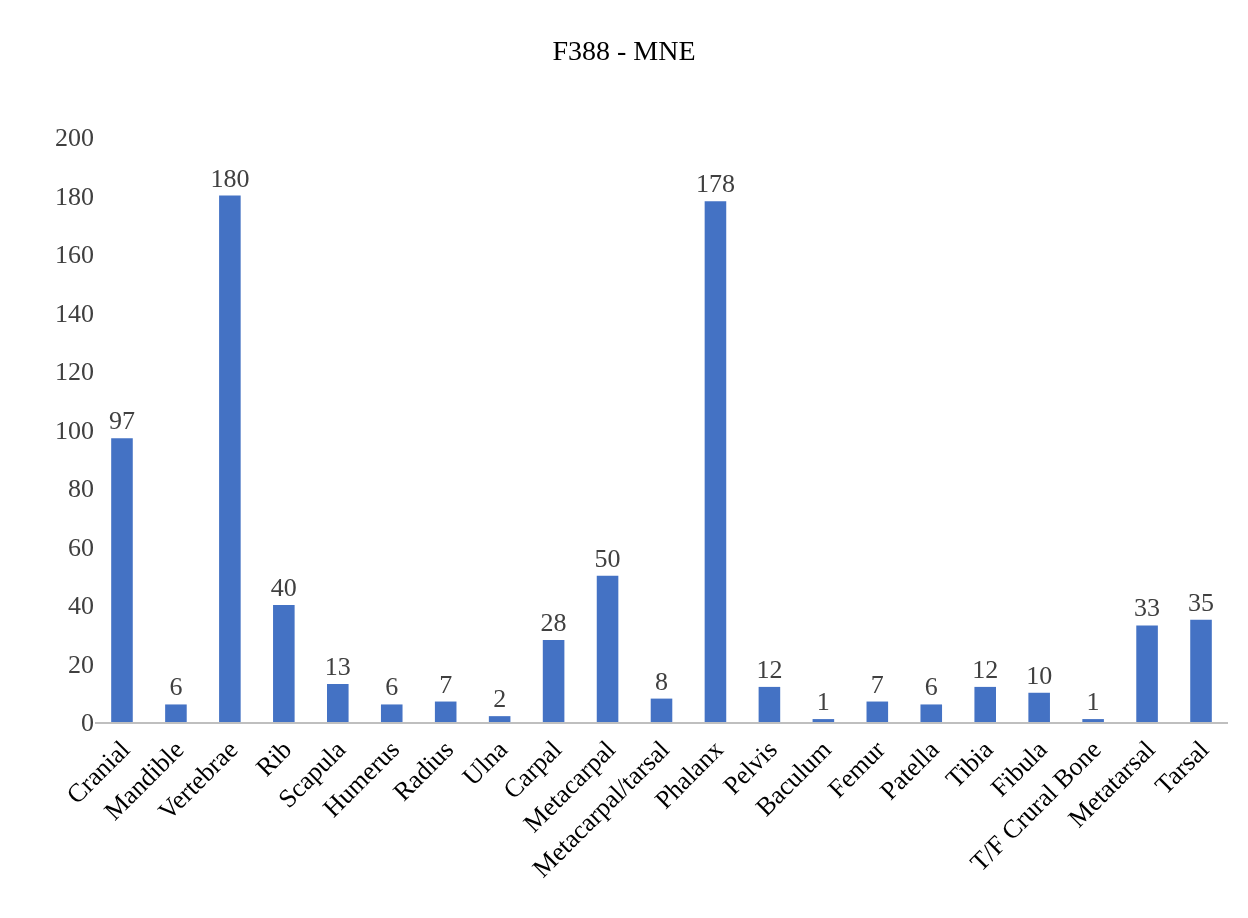 This screenshot has width=1248, height=918. Describe the element at coordinates (74, 138) in the screenshot. I see `y-tick-label: 200` at that location.